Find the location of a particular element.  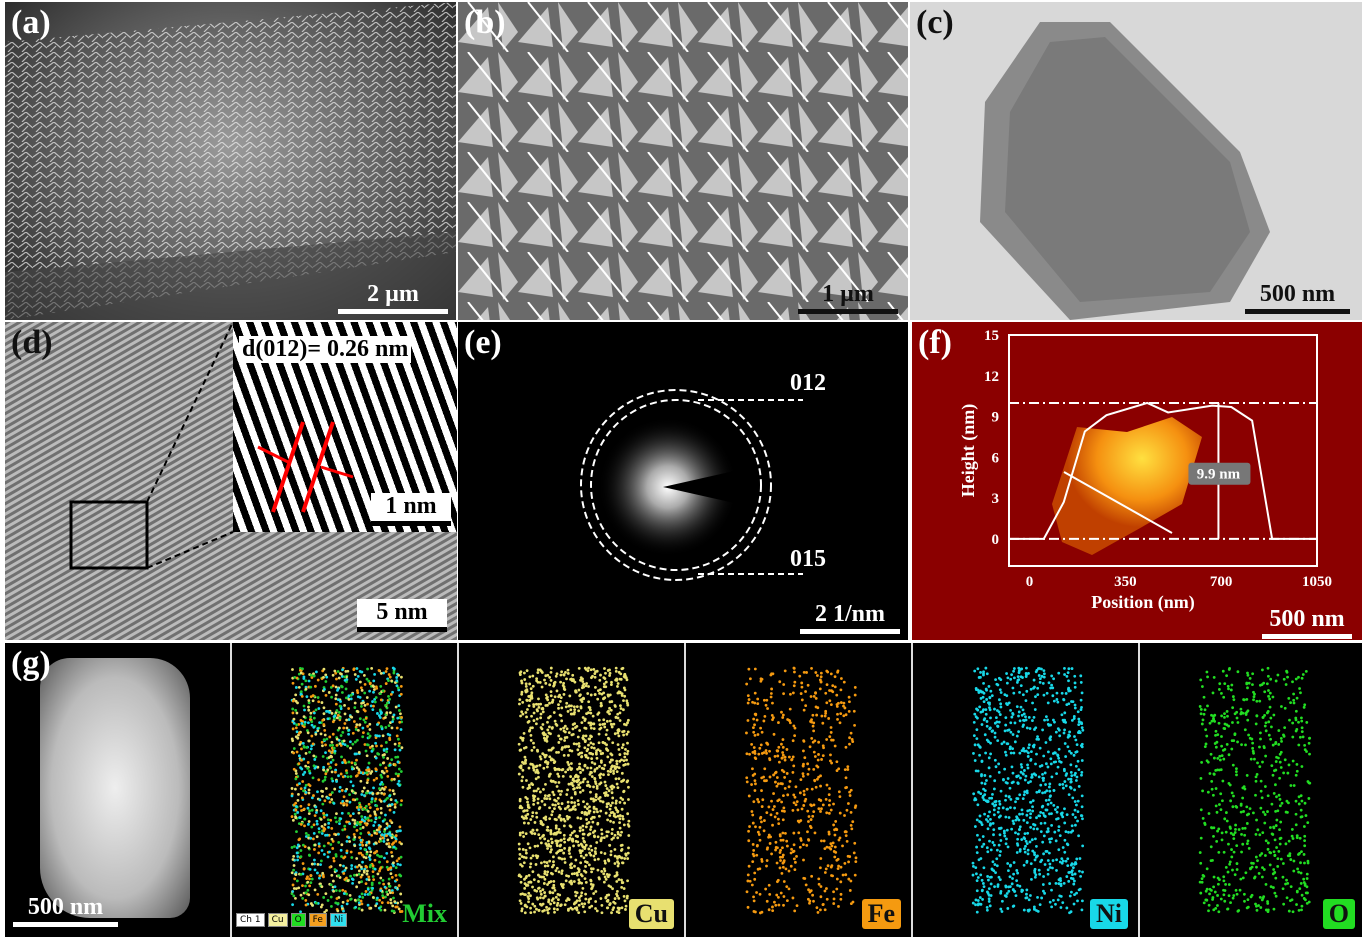

d-spacing-label: d(012)= 0.26 nm is located at coordinates (325, 349).